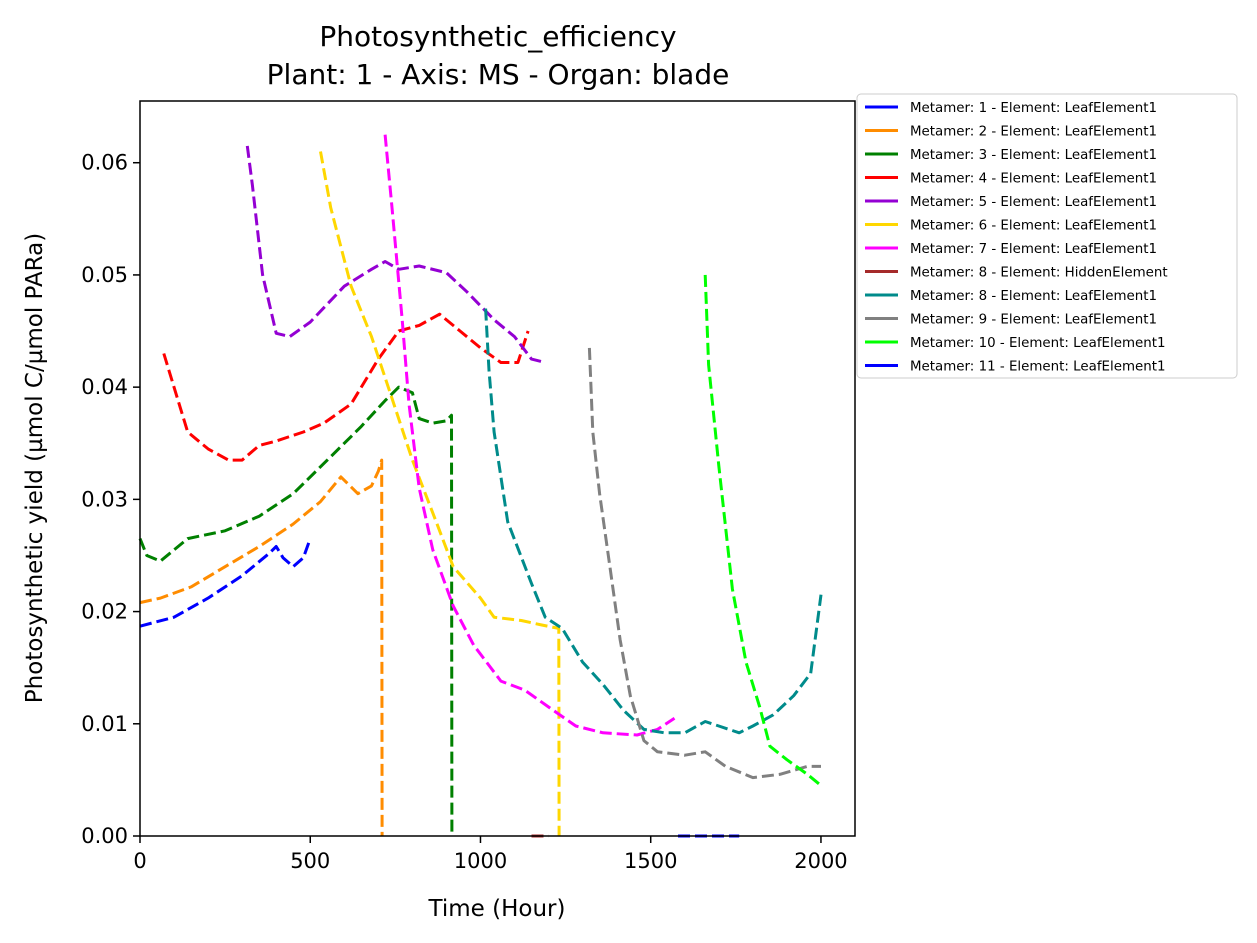 Image resolution: width=1257 pixels, height=943 pixels. What do you see at coordinates (1033, 179) in the screenshot?
I see `legend-label: Metamer: 4 - Element: LeafElement1` at bounding box center [1033, 179].